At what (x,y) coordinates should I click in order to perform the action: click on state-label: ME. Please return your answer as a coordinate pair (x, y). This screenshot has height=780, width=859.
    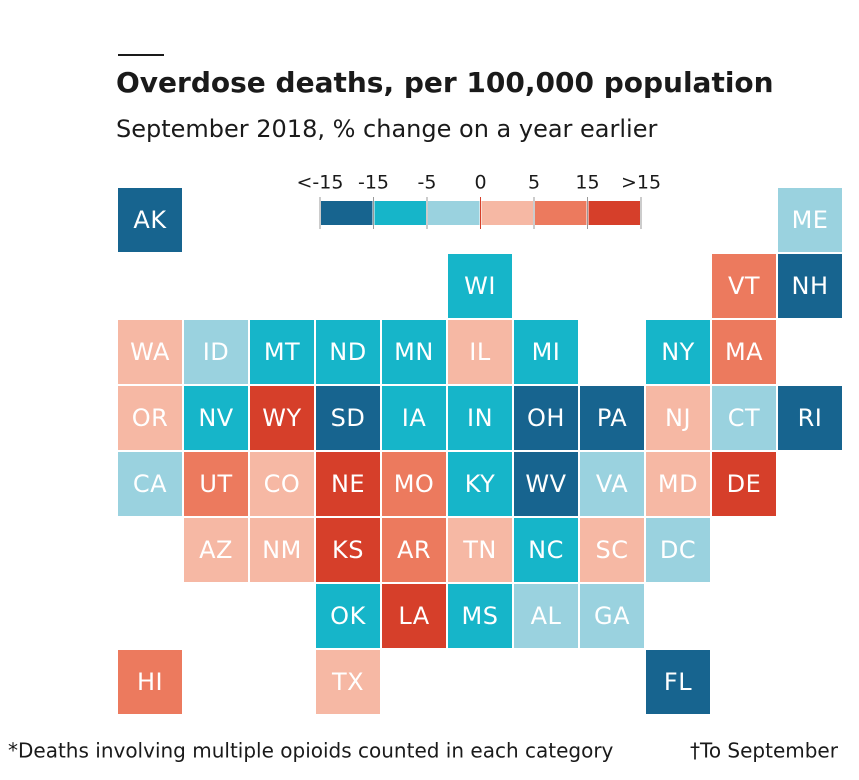
    Looking at the image, I should click on (810, 220).